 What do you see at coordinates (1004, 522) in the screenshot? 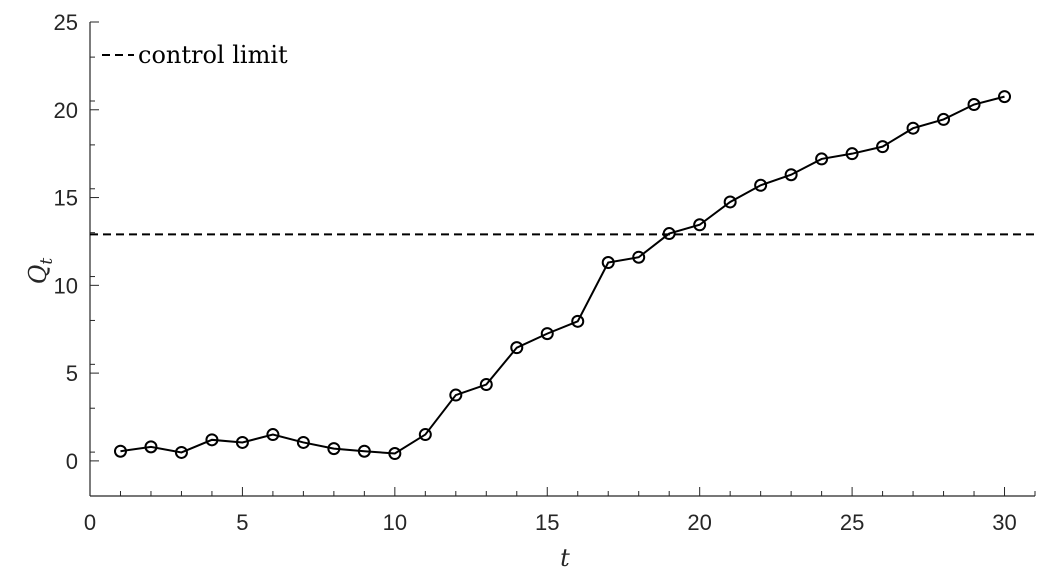
I see `x-tick-label: 30` at bounding box center [1004, 522].